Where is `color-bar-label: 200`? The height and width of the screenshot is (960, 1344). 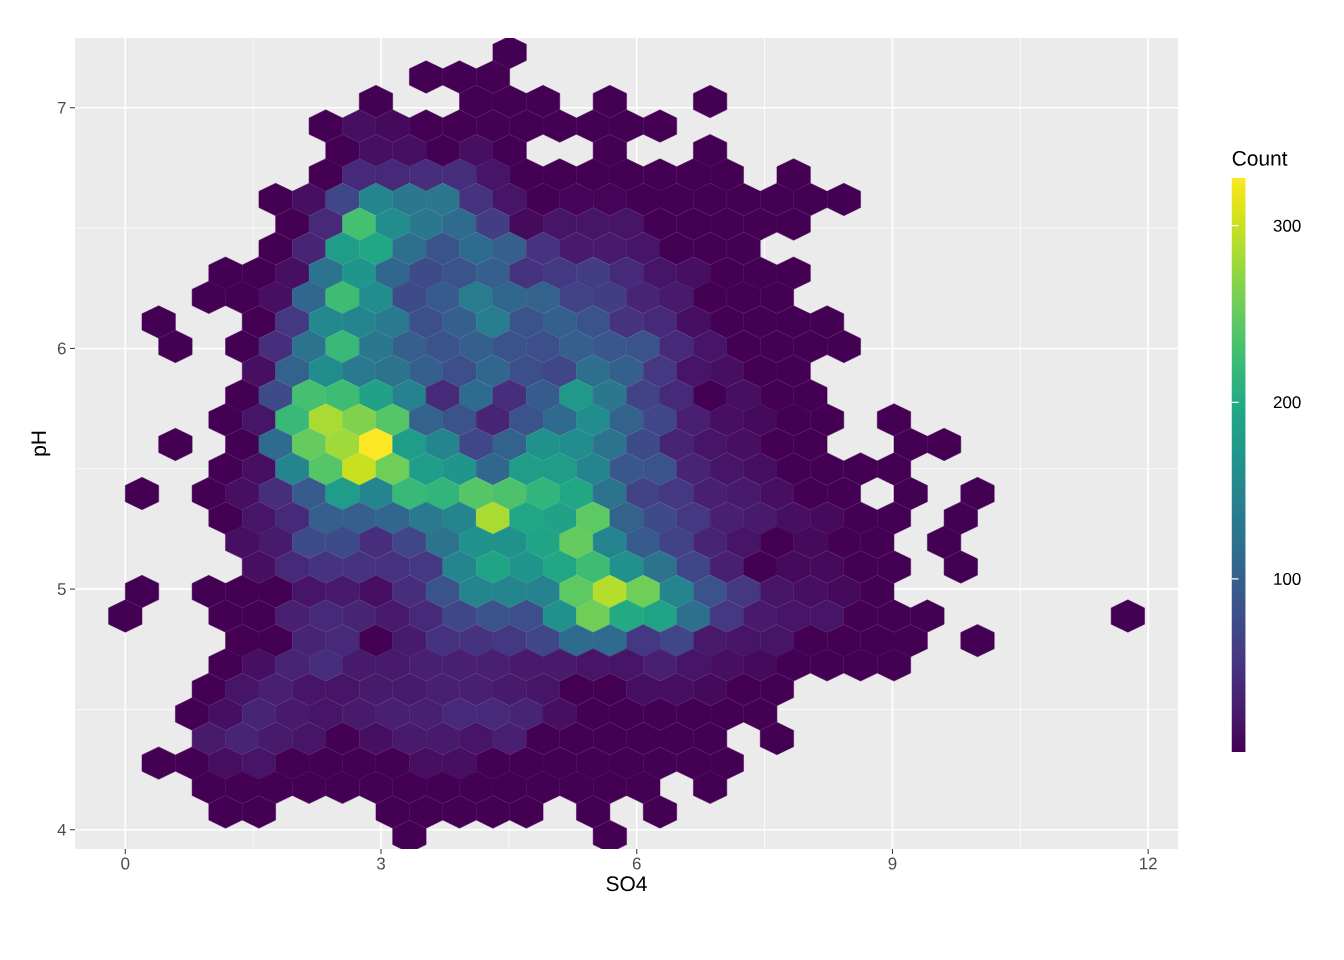
color-bar-label: 200 is located at coordinates (1287, 402).